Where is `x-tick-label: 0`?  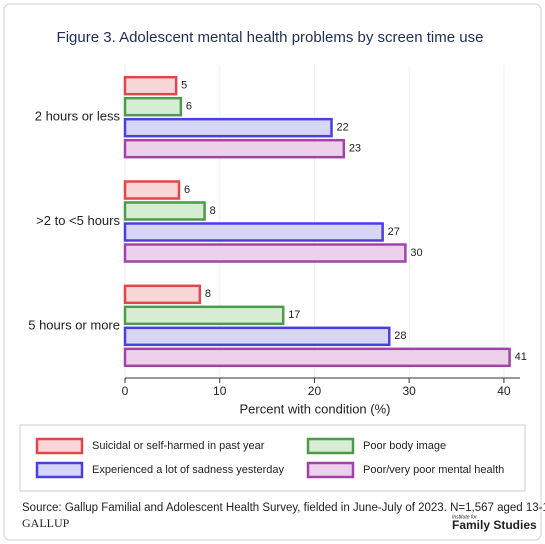
x-tick-label: 0 is located at coordinates (125, 391).